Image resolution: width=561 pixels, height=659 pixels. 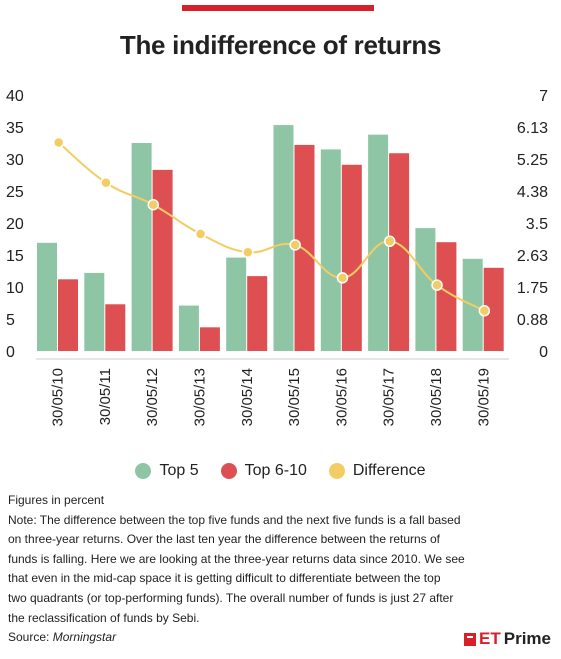 What do you see at coordinates (336, 471) in the screenshot?
I see `legend-swatch-difference` at bounding box center [336, 471].